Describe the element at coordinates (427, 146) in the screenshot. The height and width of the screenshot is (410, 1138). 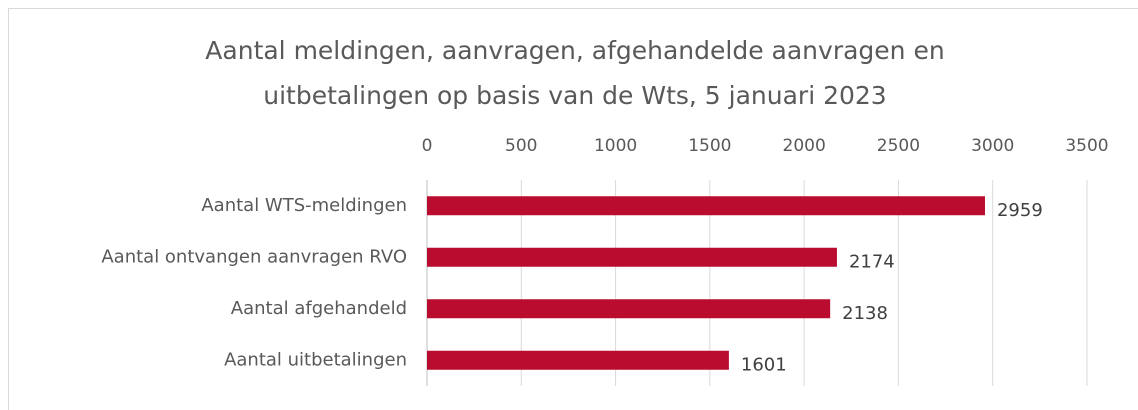
I see `x-tick-label: 0` at that location.